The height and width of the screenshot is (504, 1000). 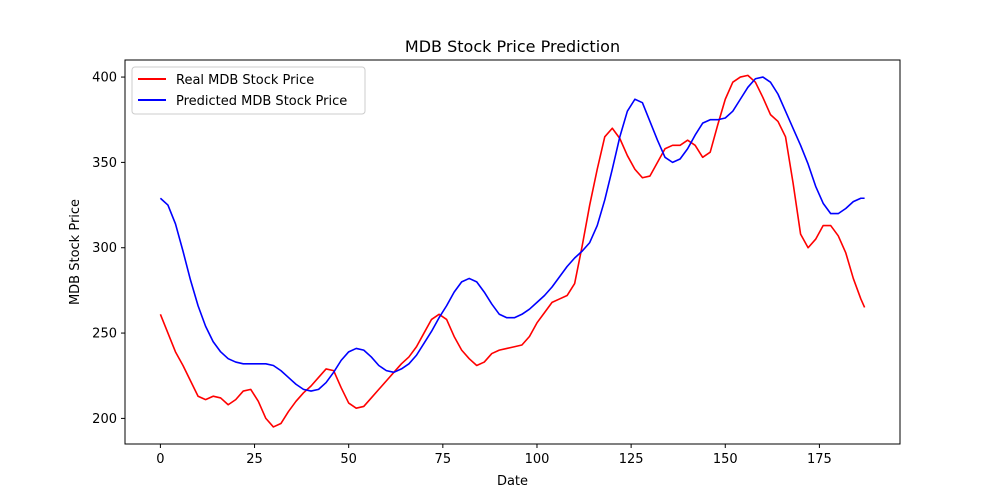 I want to click on y-axis-label: MDB Stock Price, so click(x=75, y=252).